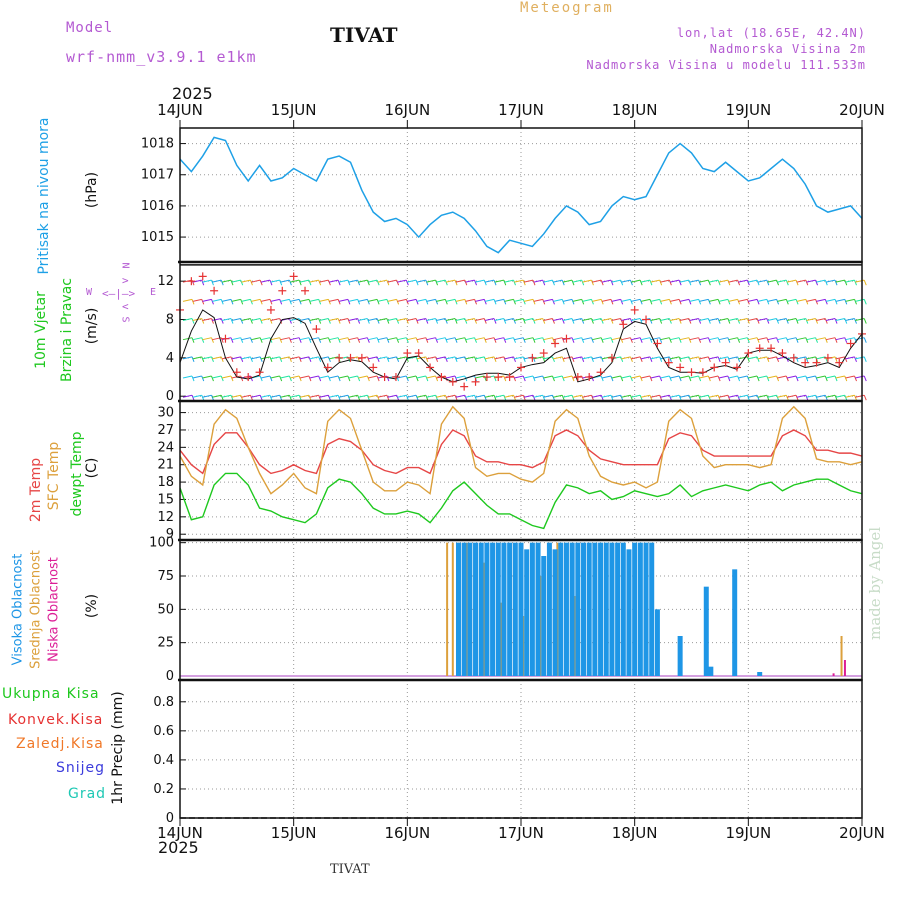  I want to click on y-tick-label: 0, so click(170, 818).